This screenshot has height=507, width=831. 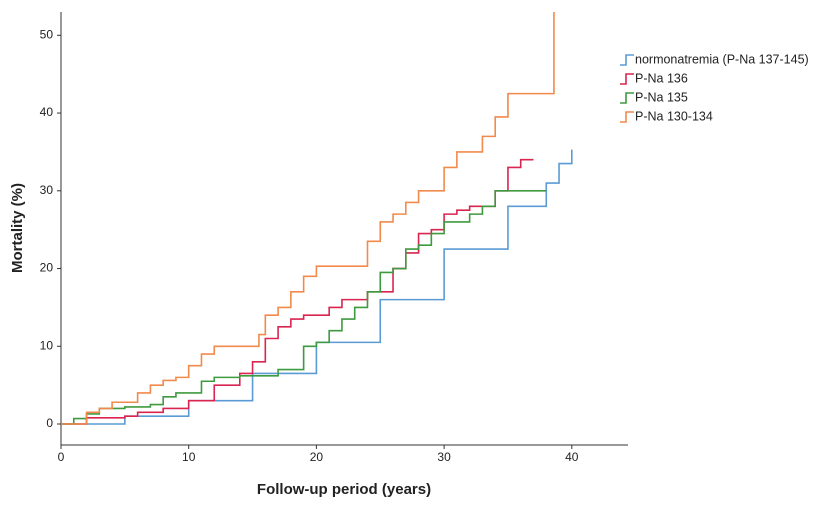 I want to click on x-tick-label: 30, so click(x=444, y=457).